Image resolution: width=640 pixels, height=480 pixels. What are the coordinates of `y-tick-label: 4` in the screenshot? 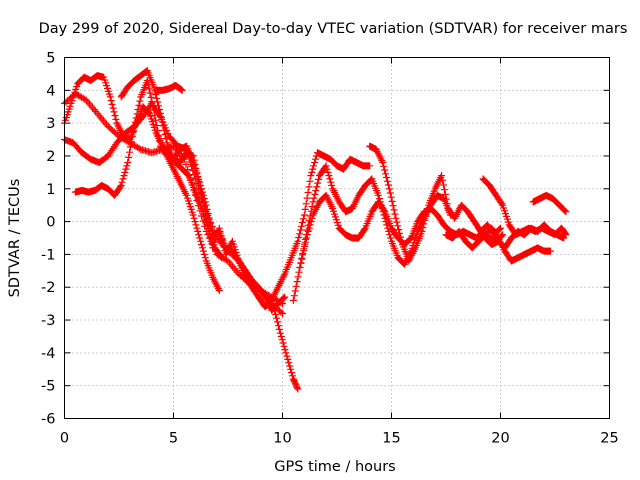 It's located at (50, 91).